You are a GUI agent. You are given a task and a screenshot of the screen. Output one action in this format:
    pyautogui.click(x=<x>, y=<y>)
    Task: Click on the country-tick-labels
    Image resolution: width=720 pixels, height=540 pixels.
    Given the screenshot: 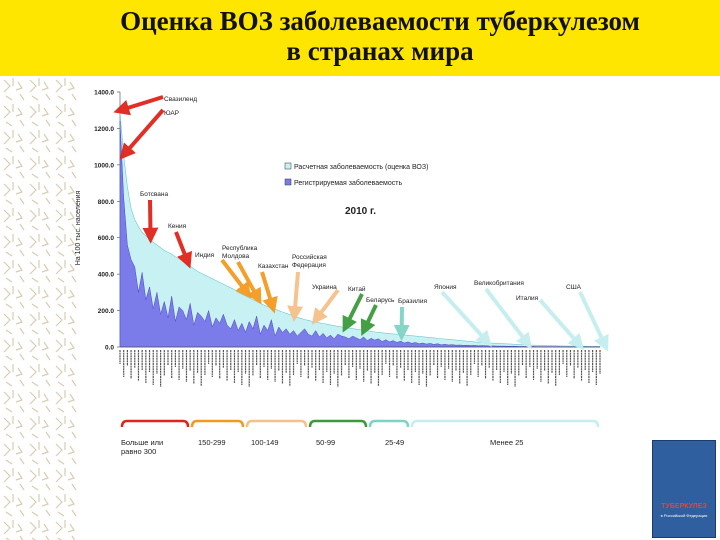 What is the action you would take?
    pyautogui.click(x=360, y=368)
    